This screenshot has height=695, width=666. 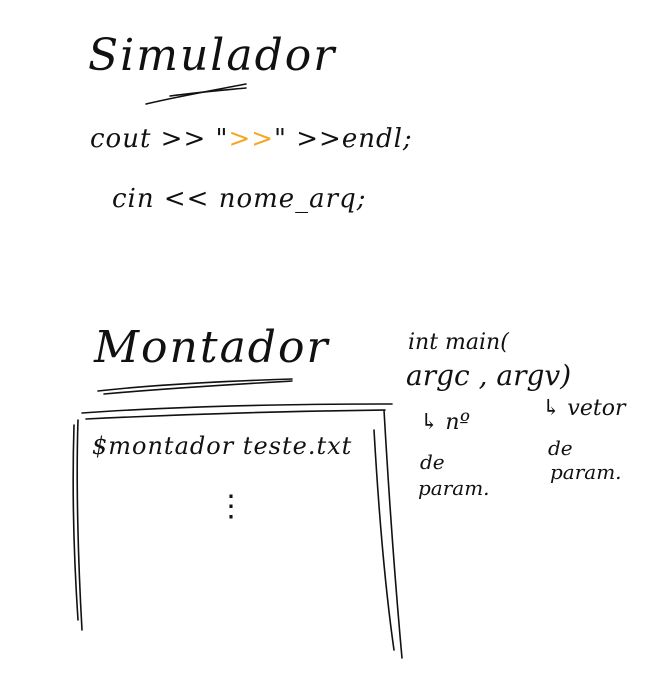 What do you see at coordinates (454, 488) in the screenshot?
I see `argc-desc-line3: param.` at bounding box center [454, 488].